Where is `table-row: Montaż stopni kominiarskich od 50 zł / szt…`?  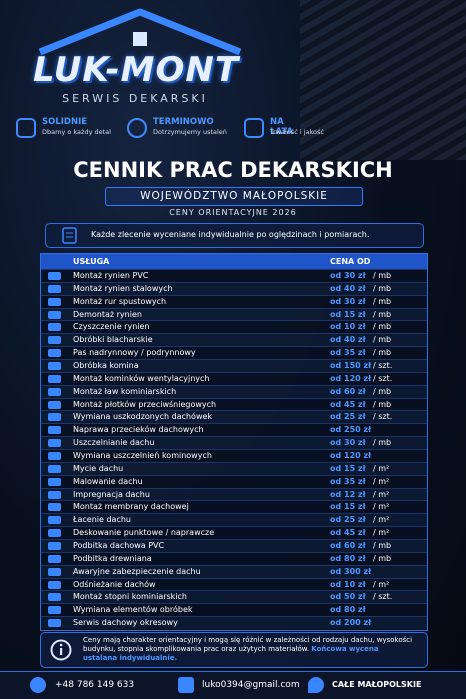 table-row: Montaż stopni kominiarskich od 50 zł / szt… is located at coordinates (234, 597).